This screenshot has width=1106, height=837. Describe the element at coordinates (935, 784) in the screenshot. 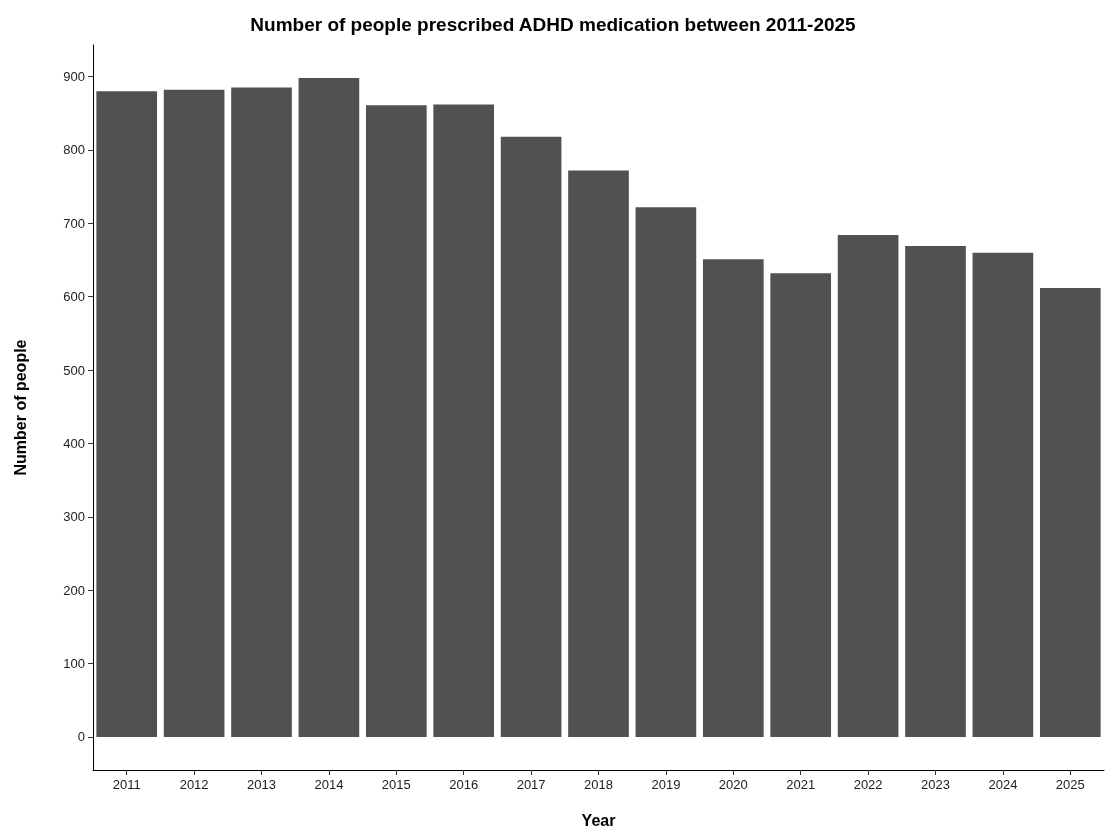

I see `x-tick-label: 2023` at that location.